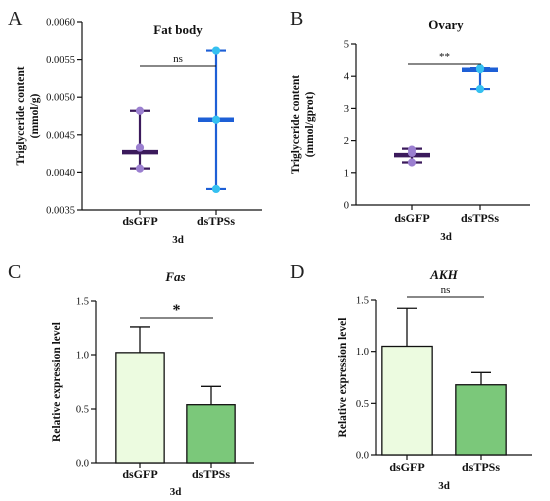 Image resolution: width=550 pixels, height=501 pixels. I want to click on panel-c-significance-label: *, so click(177, 310).